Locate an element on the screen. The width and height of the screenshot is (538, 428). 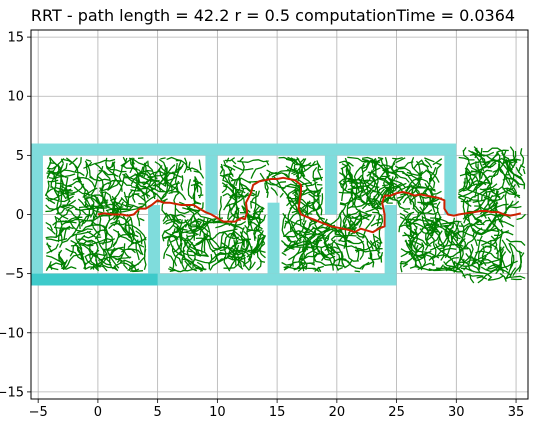
y-tick-label: 15 is located at coordinates (15, 38).